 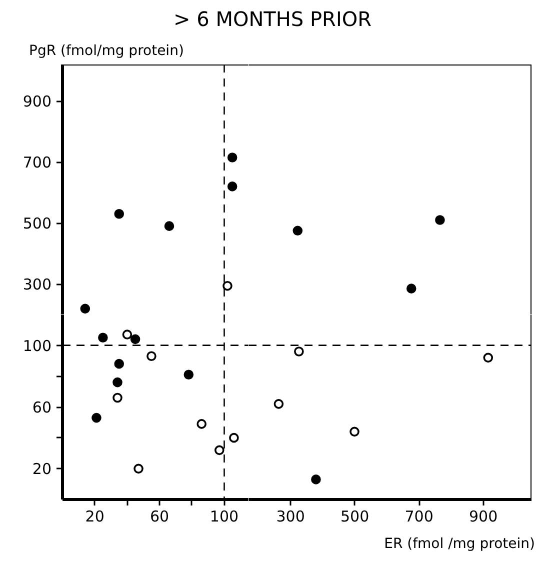 I want to click on y-tick-label: 900, so click(x=37, y=101).